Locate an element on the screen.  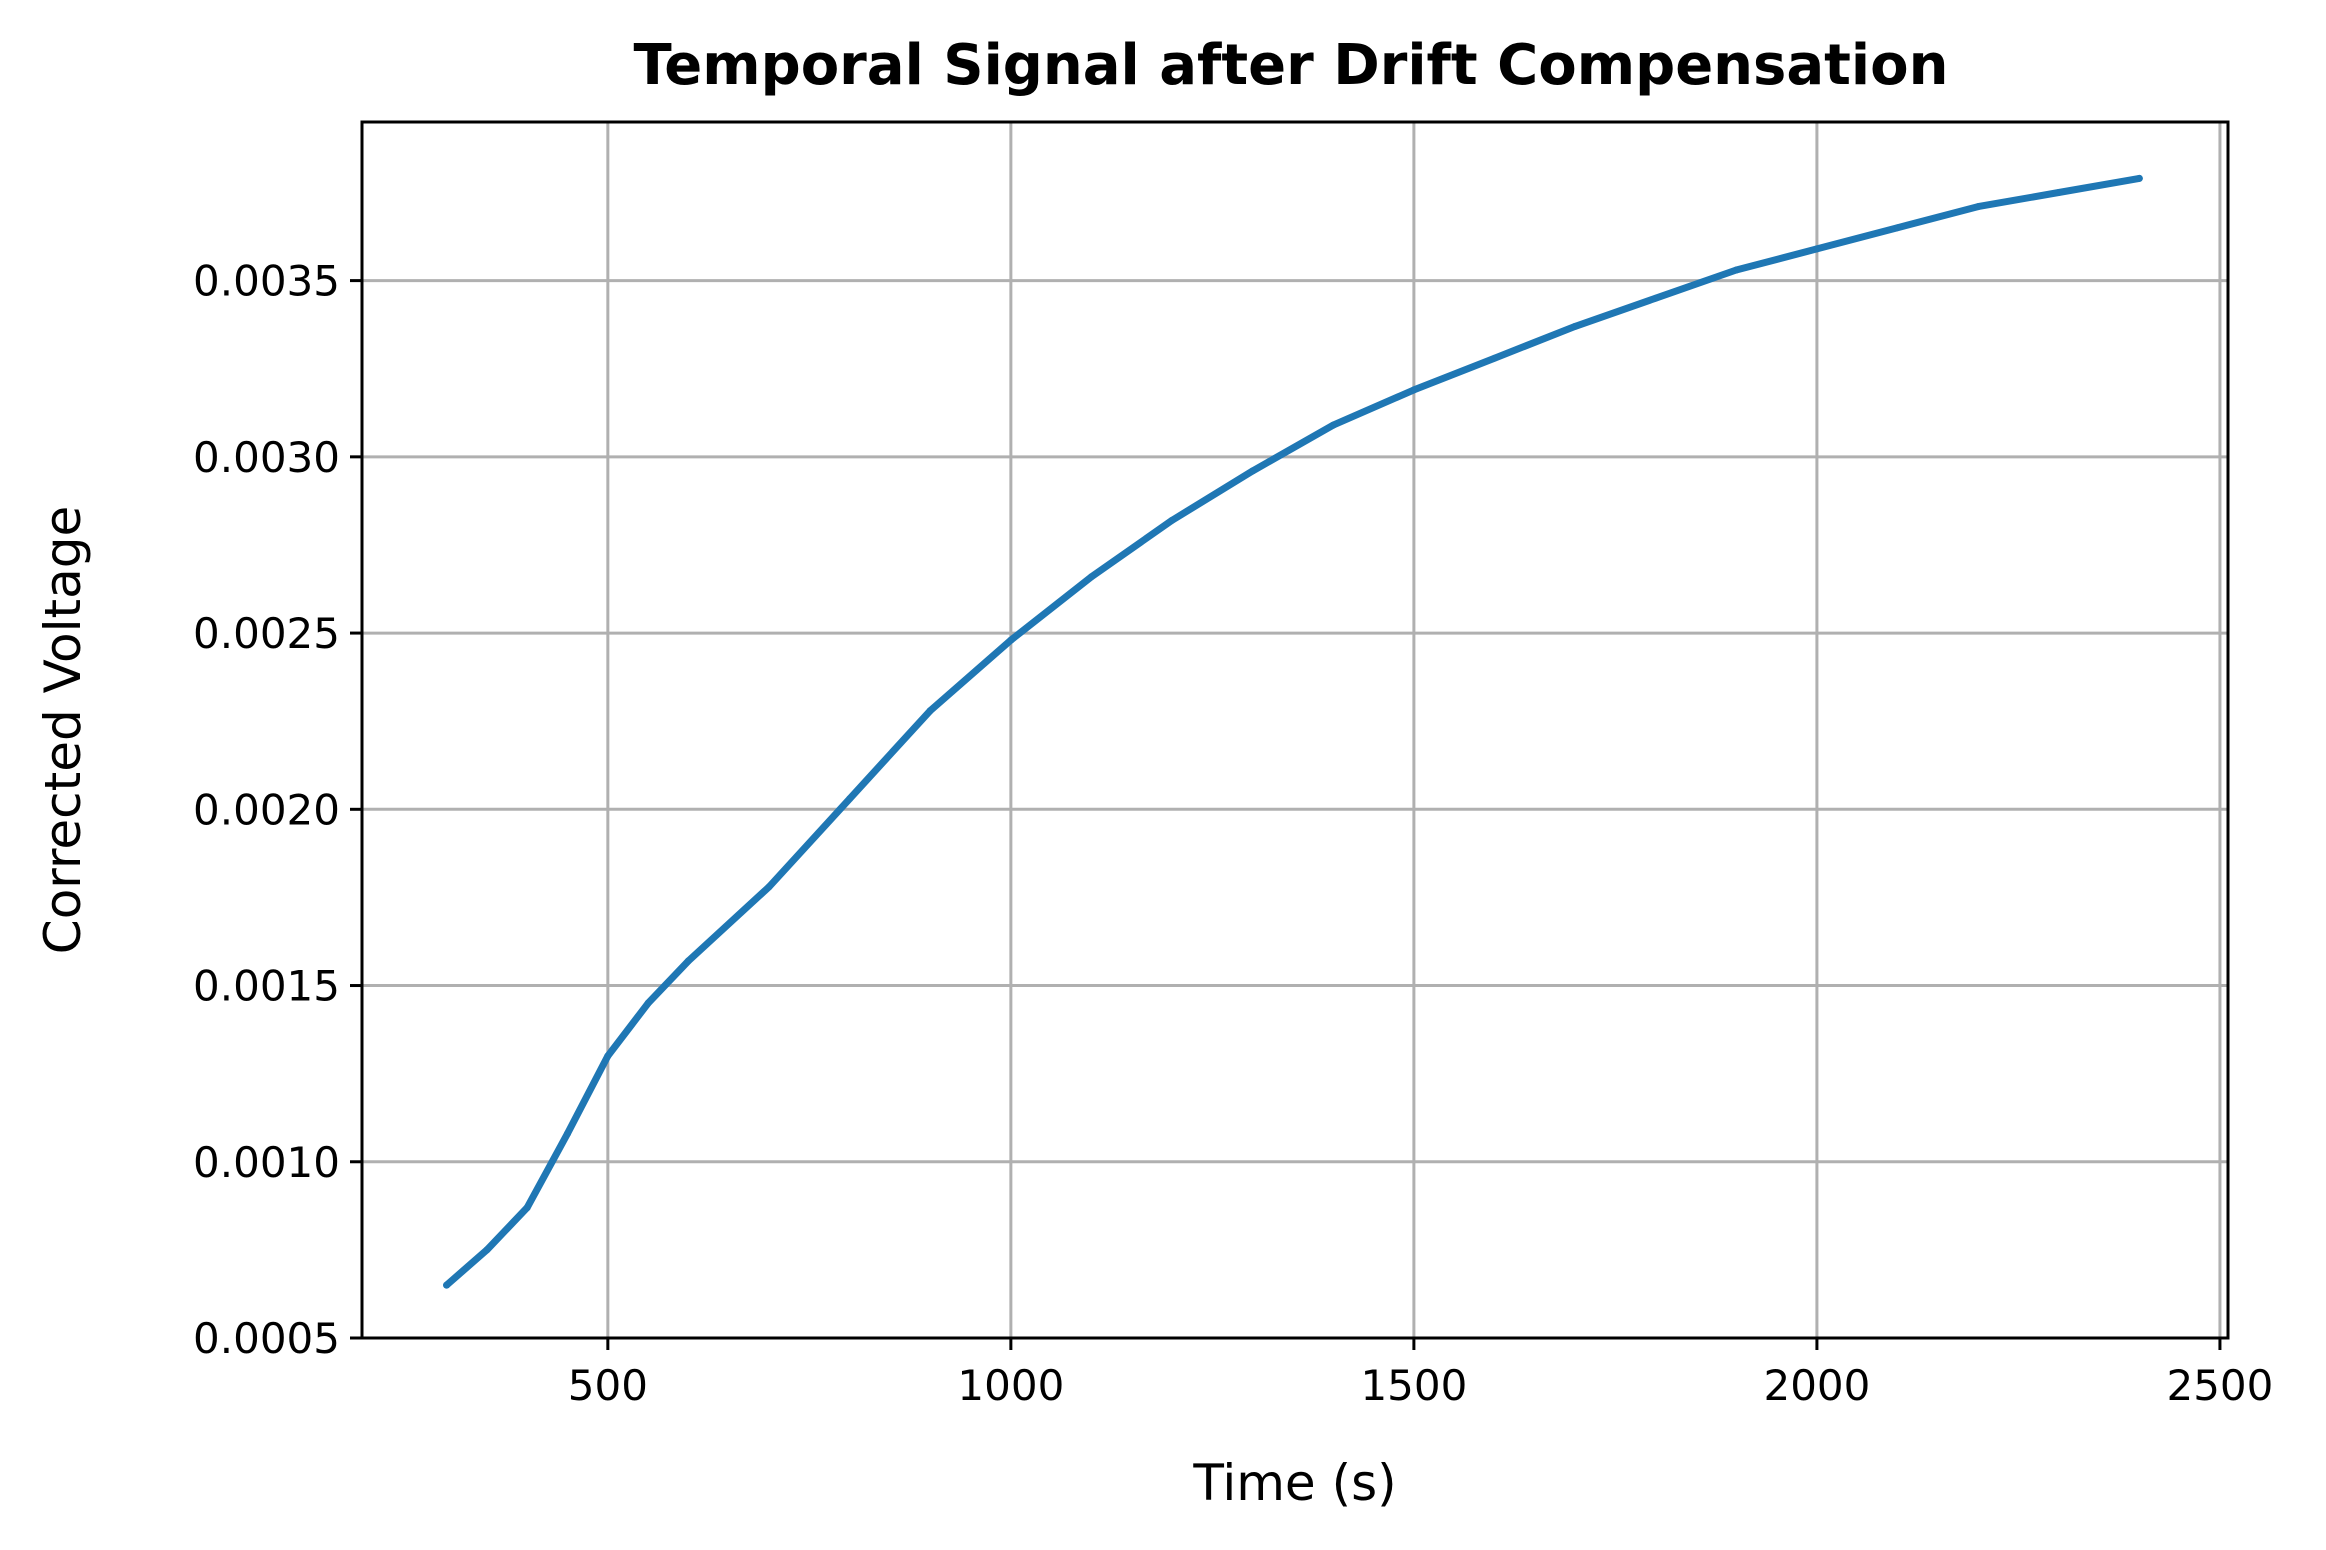
y-tick-label: 0.0025 is located at coordinates (266, 633).